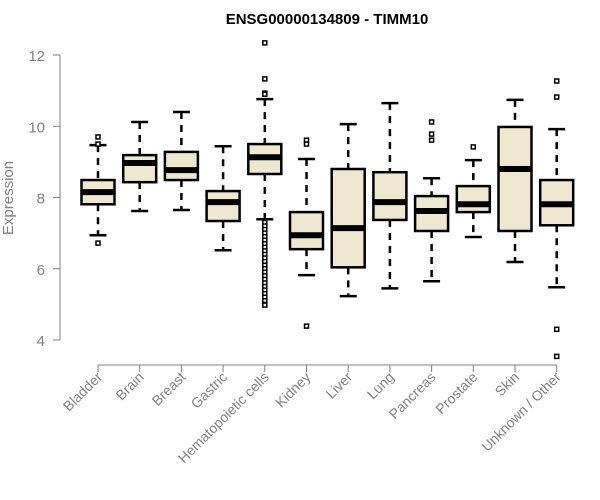 The image size is (600, 500). Describe the element at coordinates (521, 412) in the screenshot. I see `x-tick-label: Unknown / Other` at that location.